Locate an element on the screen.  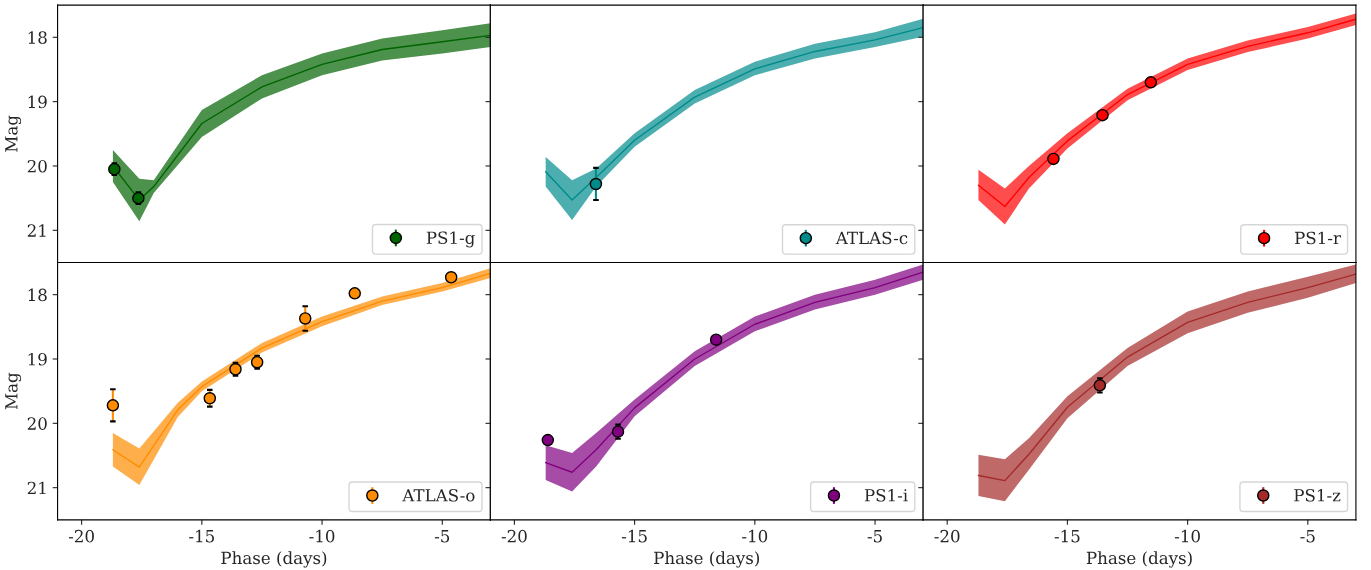
legend-label: ATLAS-o is located at coordinates (438, 495).